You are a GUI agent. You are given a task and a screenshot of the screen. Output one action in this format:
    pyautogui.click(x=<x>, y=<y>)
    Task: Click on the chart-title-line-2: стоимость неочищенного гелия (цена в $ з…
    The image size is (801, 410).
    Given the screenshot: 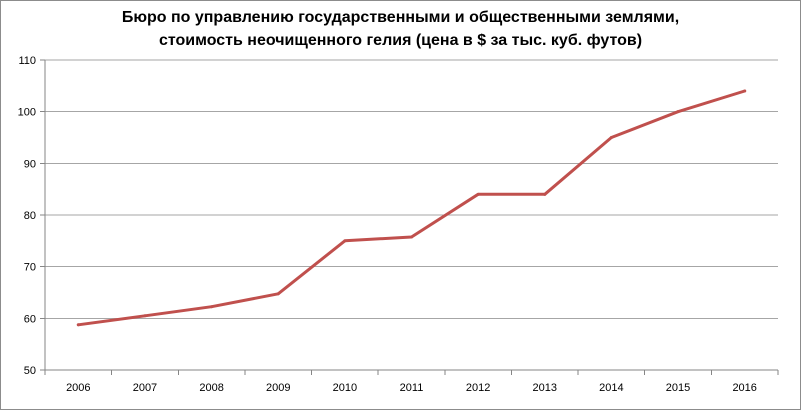 What is the action you would take?
    pyautogui.click(x=400, y=40)
    